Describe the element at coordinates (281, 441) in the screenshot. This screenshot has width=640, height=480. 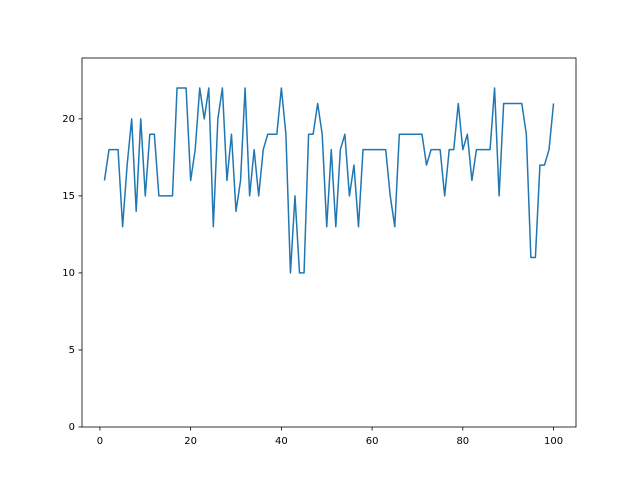
I see `x-tick-label: 40` at that location.